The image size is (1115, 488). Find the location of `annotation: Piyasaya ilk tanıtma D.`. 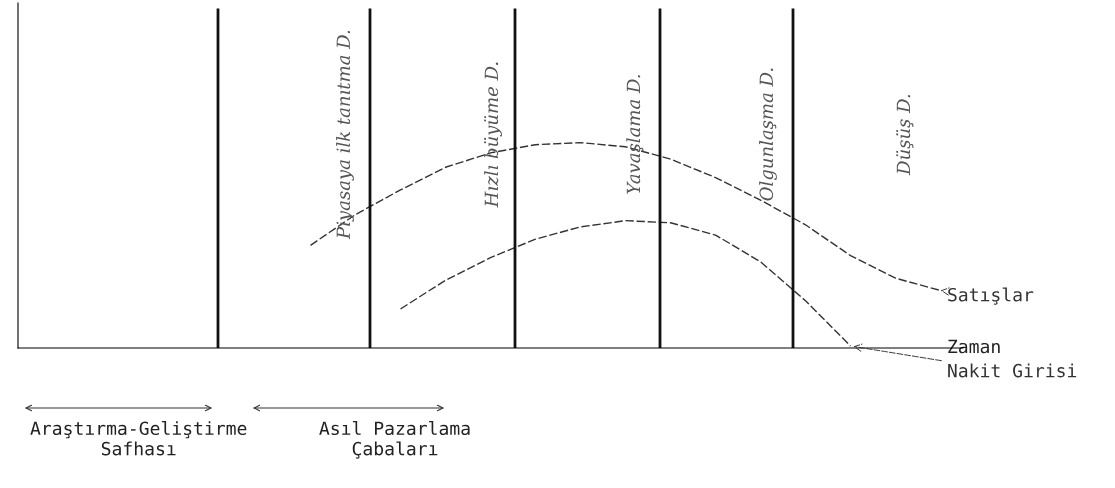

annotation: Piyasaya ilk tanıtma D. is located at coordinates (345, 135).